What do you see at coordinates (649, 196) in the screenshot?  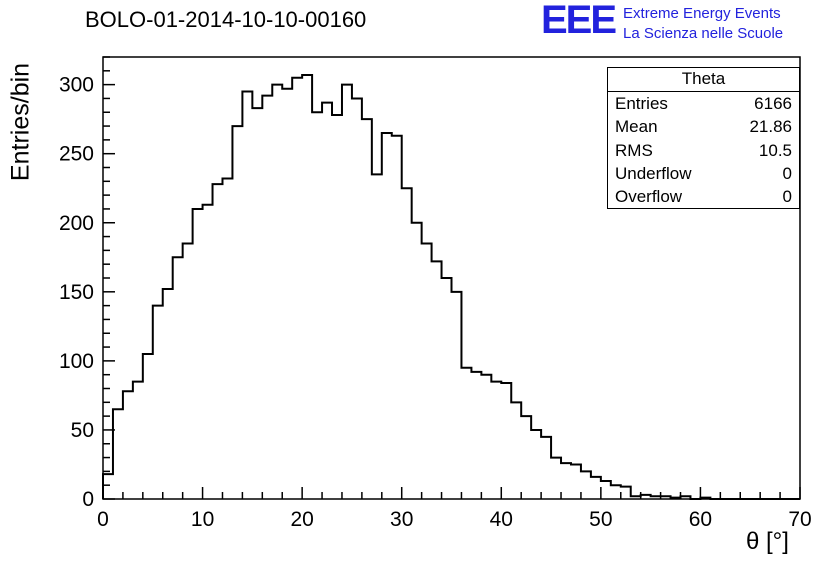 I see `stats-label: Overflow` at bounding box center [649, 196].